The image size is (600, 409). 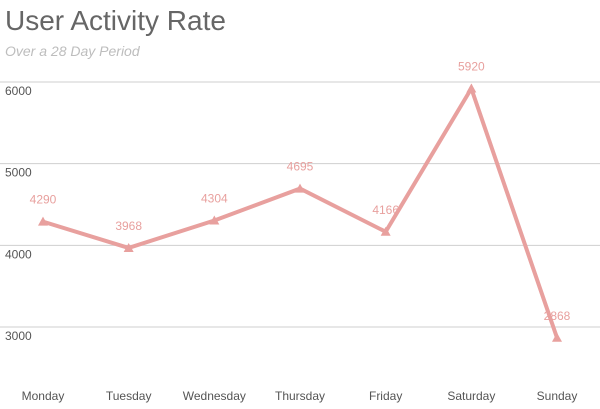 I want to click on x-tick-label-tuesday: Tuesday, so click(x=129, y=396).